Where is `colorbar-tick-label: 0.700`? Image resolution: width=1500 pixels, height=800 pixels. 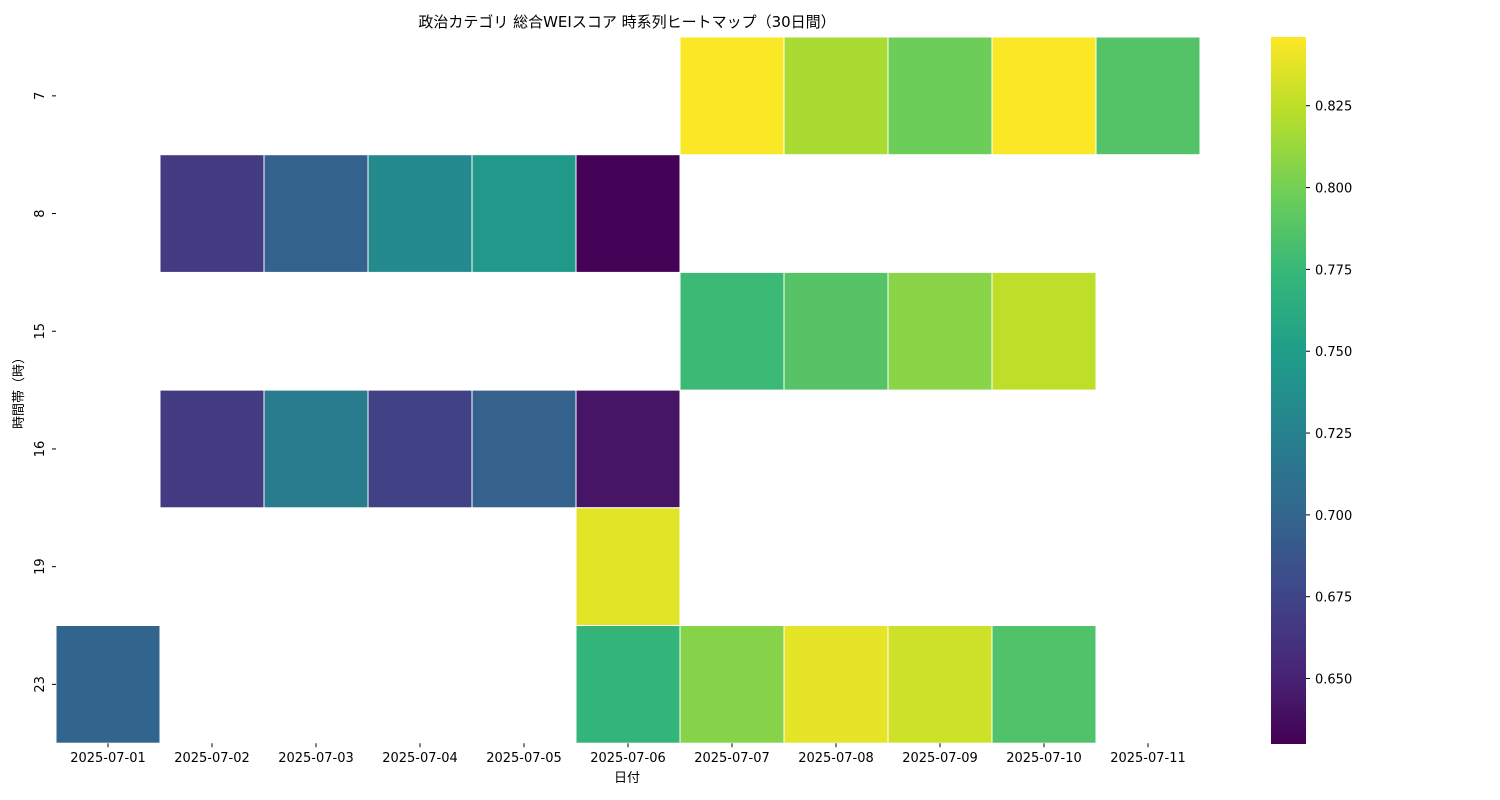
colorbar-tick-label: 0.700 is located at coordinates (1333, 516).